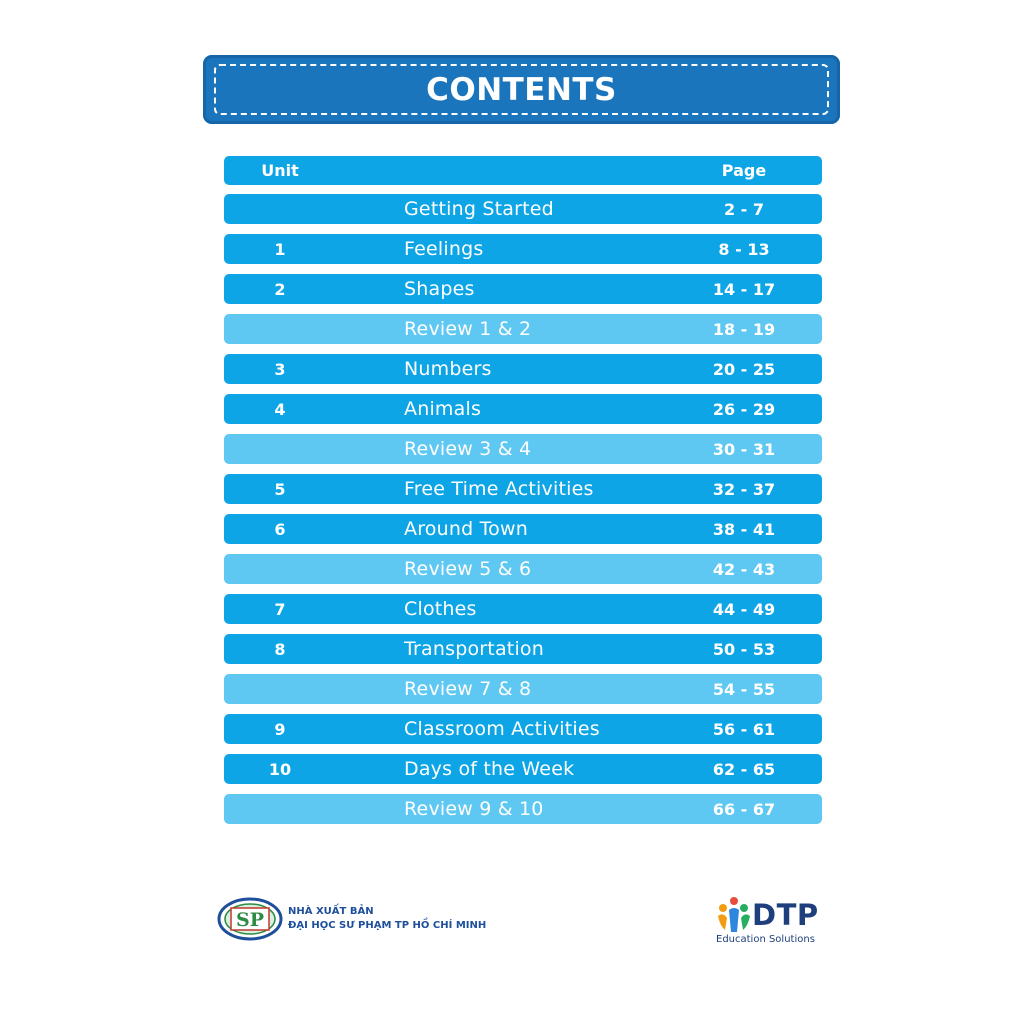 This screenshot has width=1024, height=1024. Describe the element at coordinates (499, 489) in the screenshot. I see `unit-title: Free Time Activities` at that location.